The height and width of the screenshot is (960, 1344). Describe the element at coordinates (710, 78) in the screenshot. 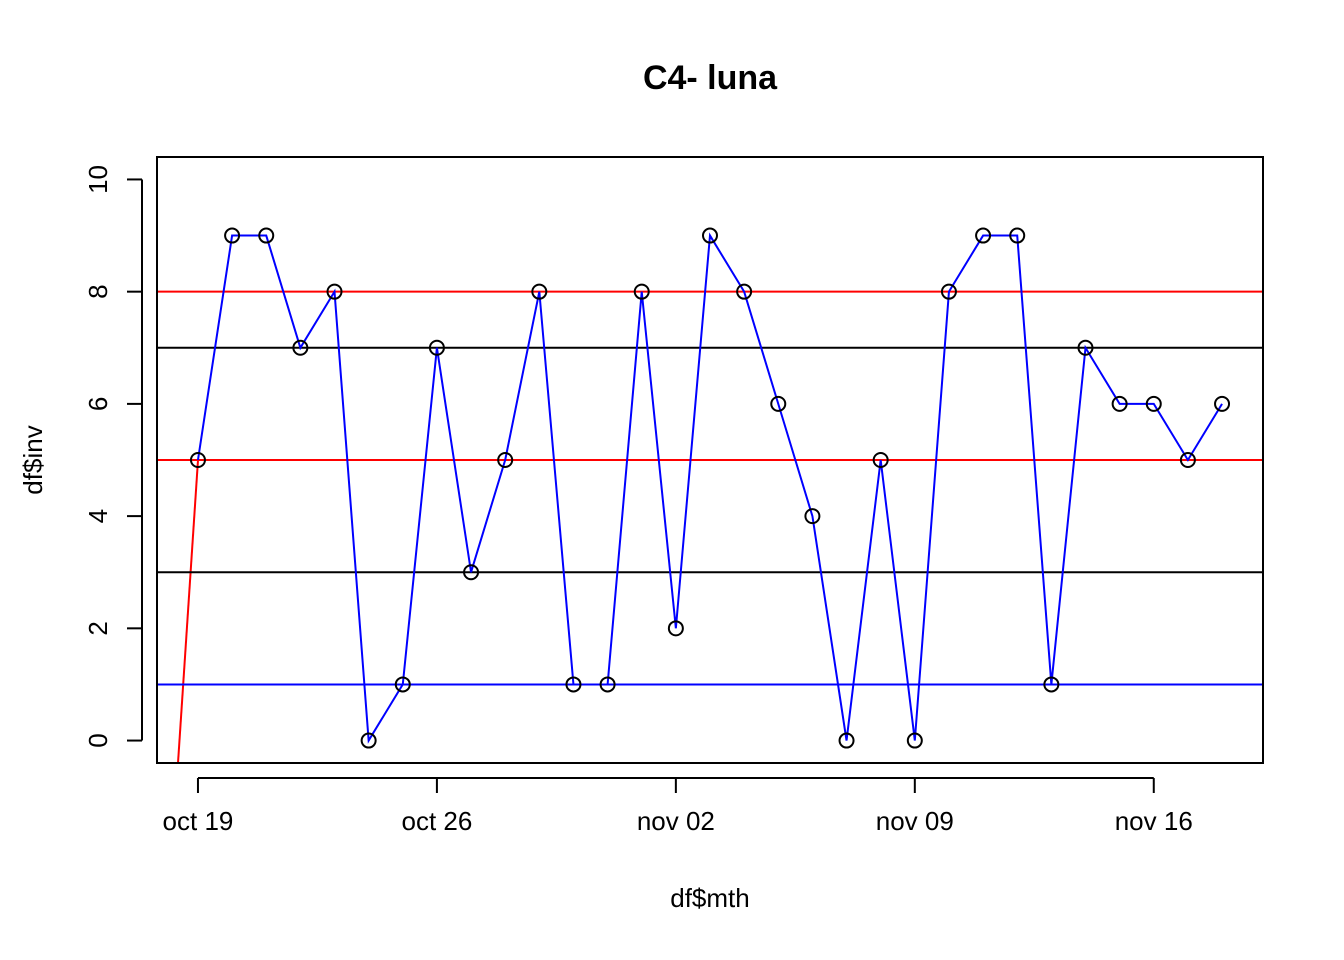

I see `chart-title: C4- luna` at that location.